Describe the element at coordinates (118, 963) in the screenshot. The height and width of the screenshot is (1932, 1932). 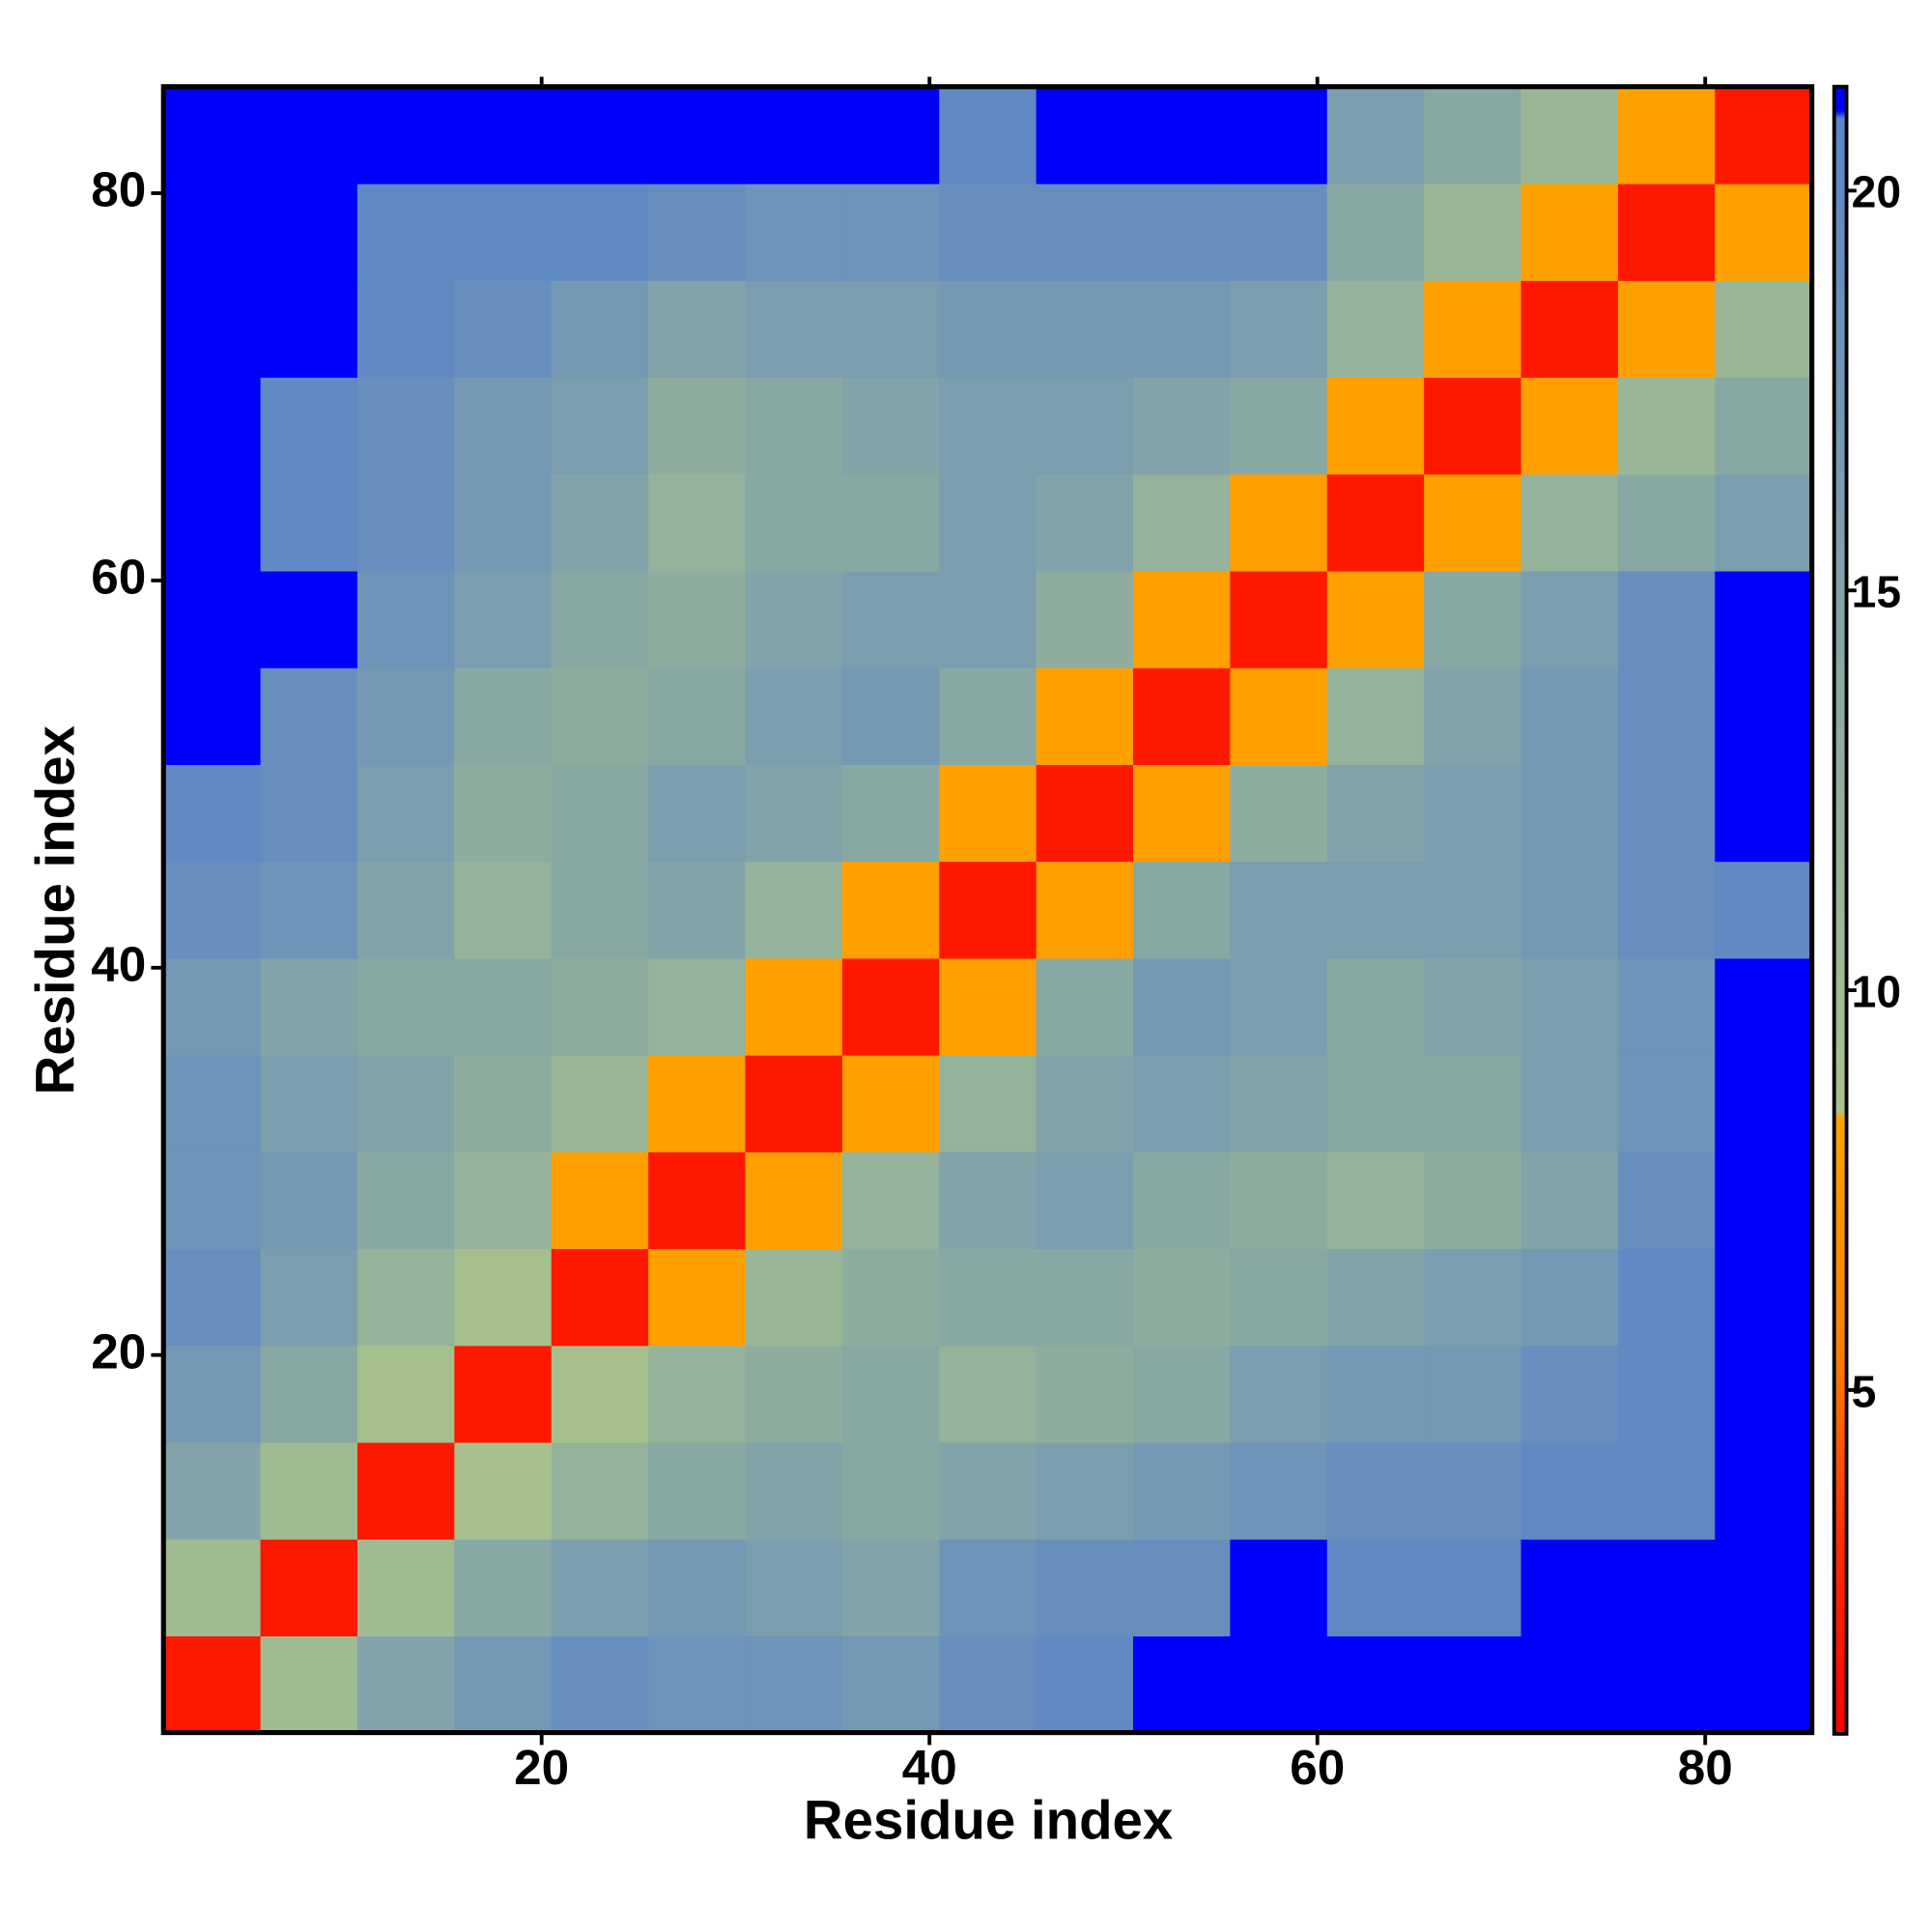
I see `y-tick-label: 40` at that location.